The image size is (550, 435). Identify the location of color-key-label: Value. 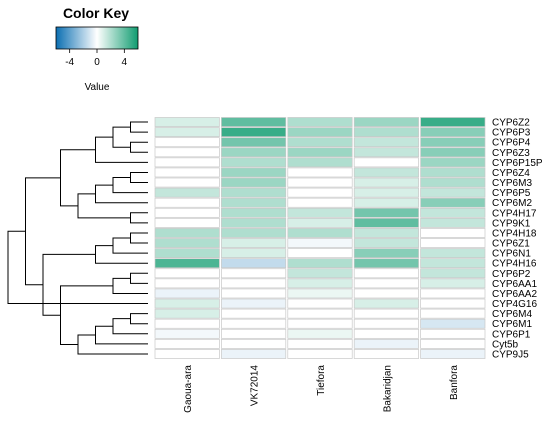
(97, 87).